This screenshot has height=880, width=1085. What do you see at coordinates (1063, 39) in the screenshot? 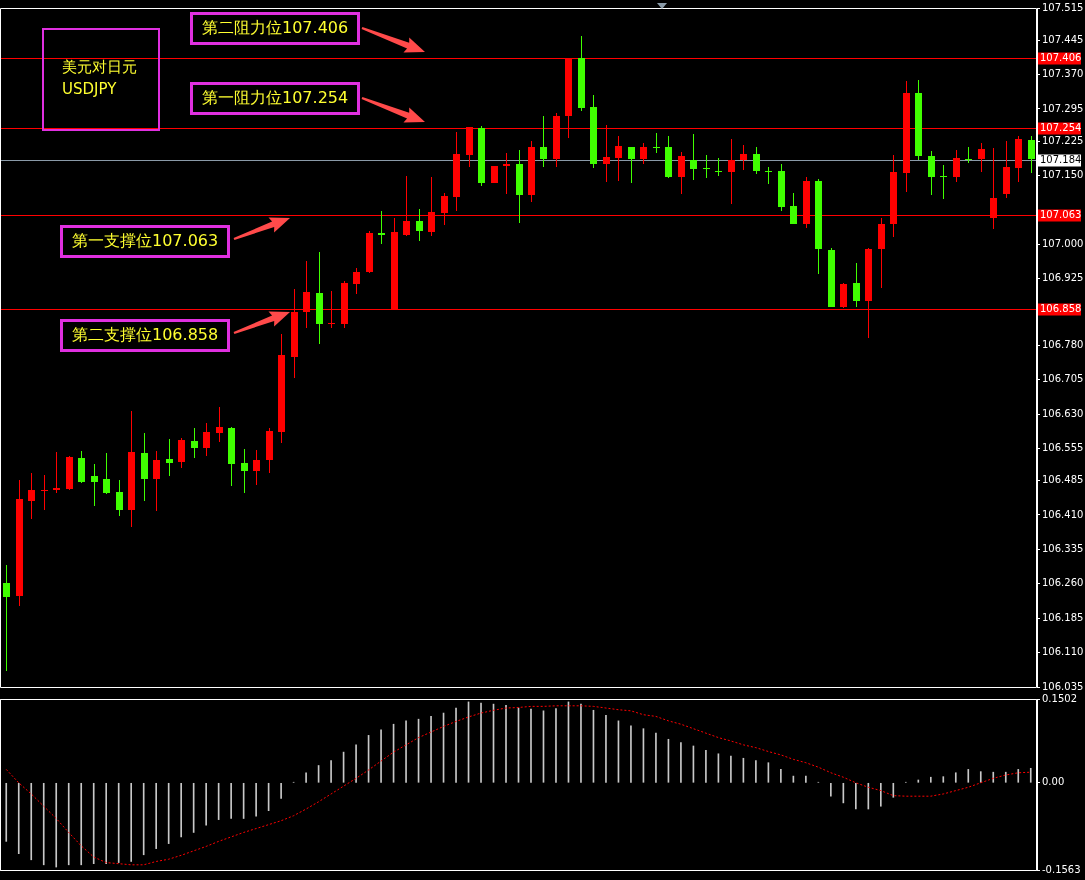
I see `y-tick-label: 107.445` at bounding box center [1063, 39].